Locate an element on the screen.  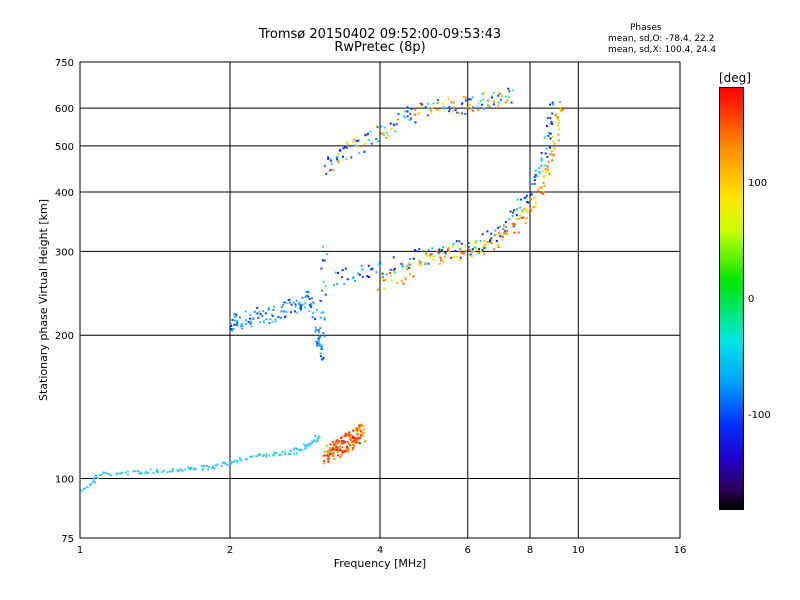
phase-colorbar is located at coordinates (731, 298).